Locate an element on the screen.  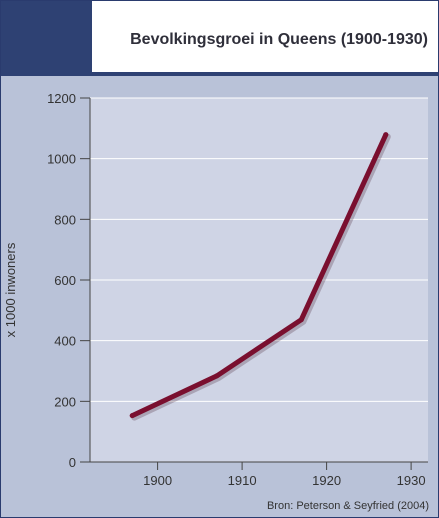
y-tick-label-0: 0 is located at coordinates (72, 462).